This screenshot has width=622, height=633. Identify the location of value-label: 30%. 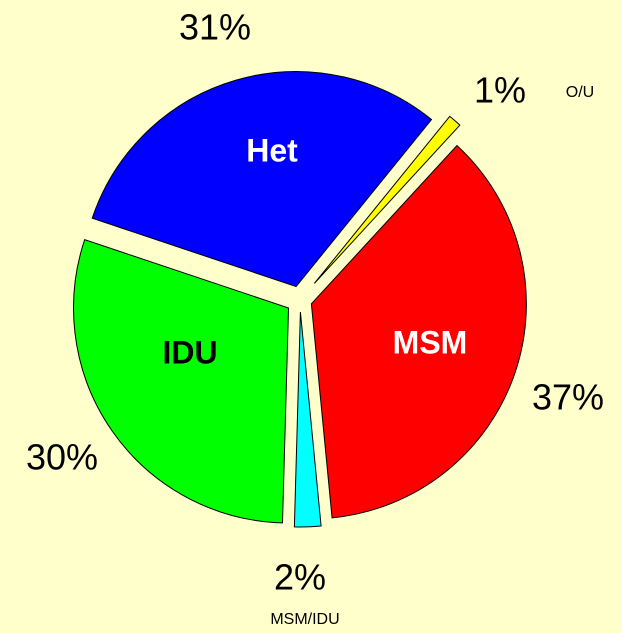
(62, 457).